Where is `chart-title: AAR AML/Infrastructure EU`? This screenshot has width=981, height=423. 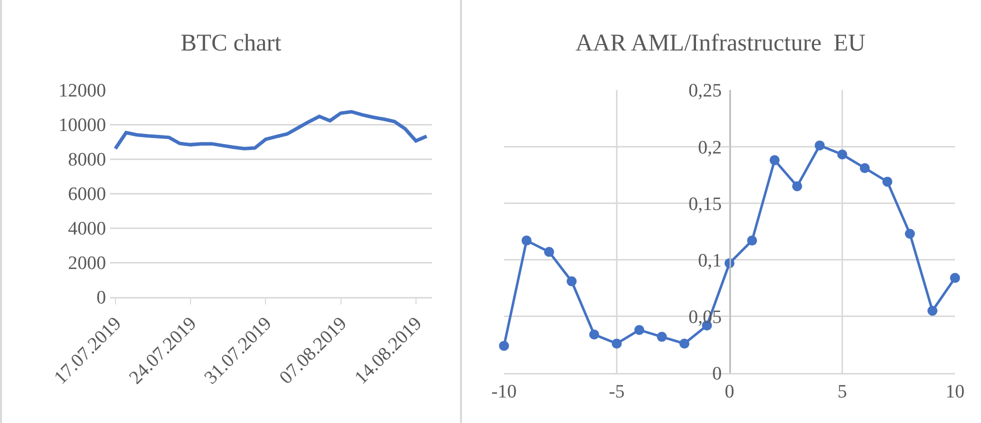 chart-title: AAR AML/Infrastructure EU is located at coordinates (721, 43).